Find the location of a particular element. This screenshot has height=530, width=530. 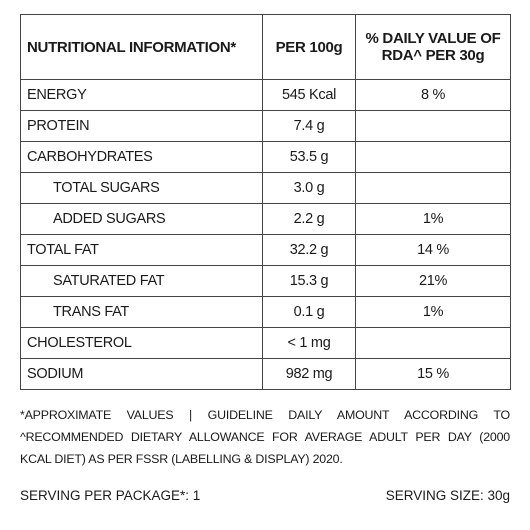

nutrient-label: SODIUM is located at coordinates (141, 374).